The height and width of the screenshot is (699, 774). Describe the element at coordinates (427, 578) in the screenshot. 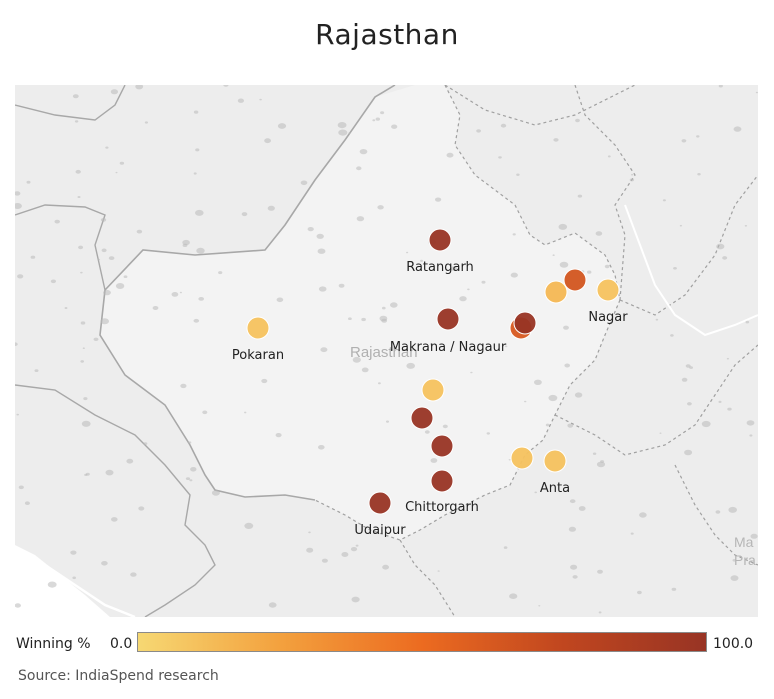

I see `state-border-dashed-south` at that location.